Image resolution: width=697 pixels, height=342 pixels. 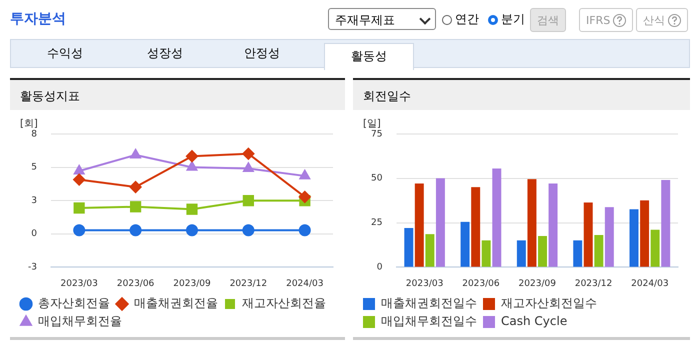 I want to click on y-tick-label: 5, so click(x=34, y=167).